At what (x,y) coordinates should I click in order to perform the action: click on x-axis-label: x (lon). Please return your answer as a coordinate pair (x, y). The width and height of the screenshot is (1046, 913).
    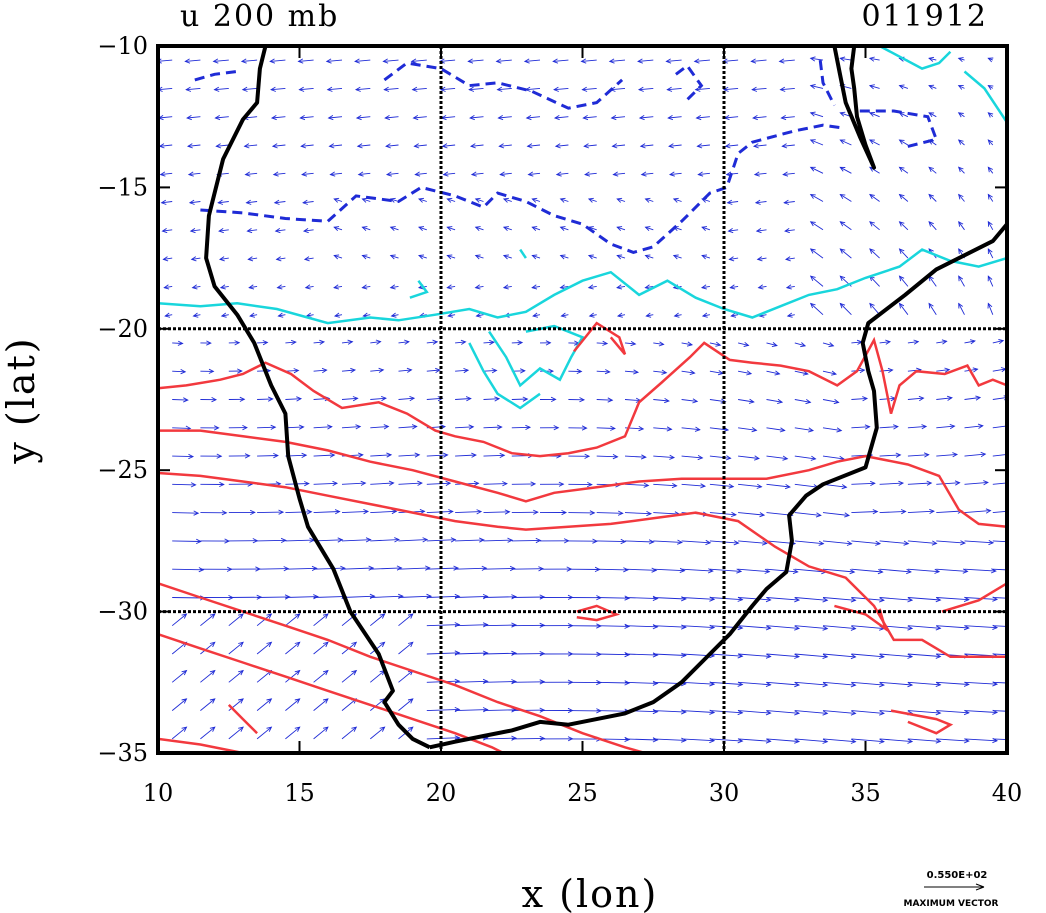
    Looking at the image, I should click on (590, 892).